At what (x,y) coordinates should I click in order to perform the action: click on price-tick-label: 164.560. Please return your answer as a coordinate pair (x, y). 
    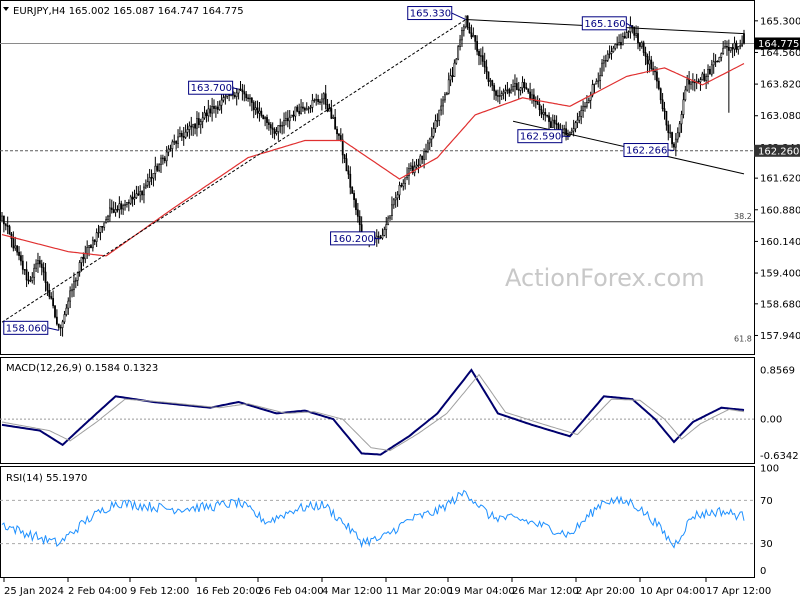
    Looking at the image, I should click on (780, 53).